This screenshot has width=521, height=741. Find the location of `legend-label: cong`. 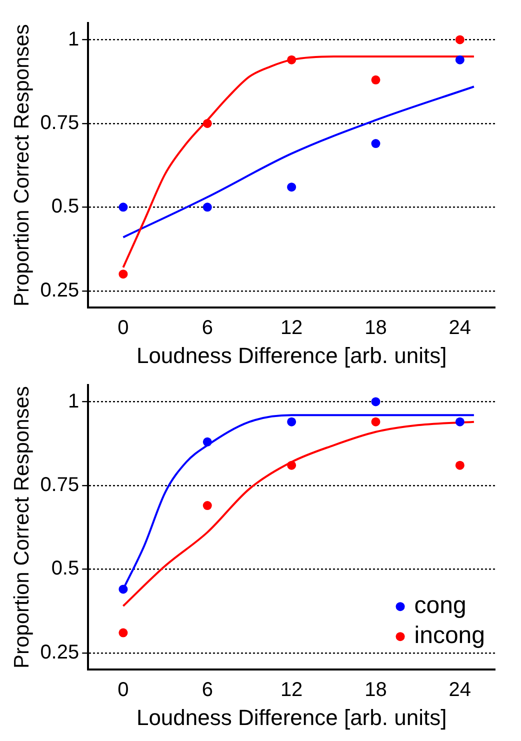

legend-label: cong is located at coordinates (440, 606).